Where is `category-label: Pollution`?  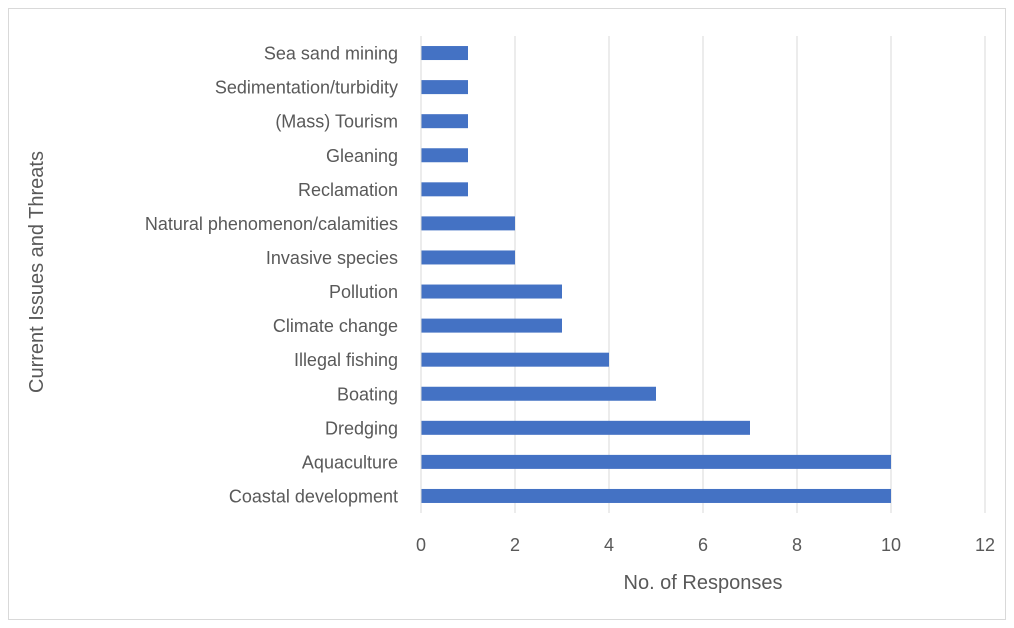
category-label: Pollution is located at coordinates (363, 292).